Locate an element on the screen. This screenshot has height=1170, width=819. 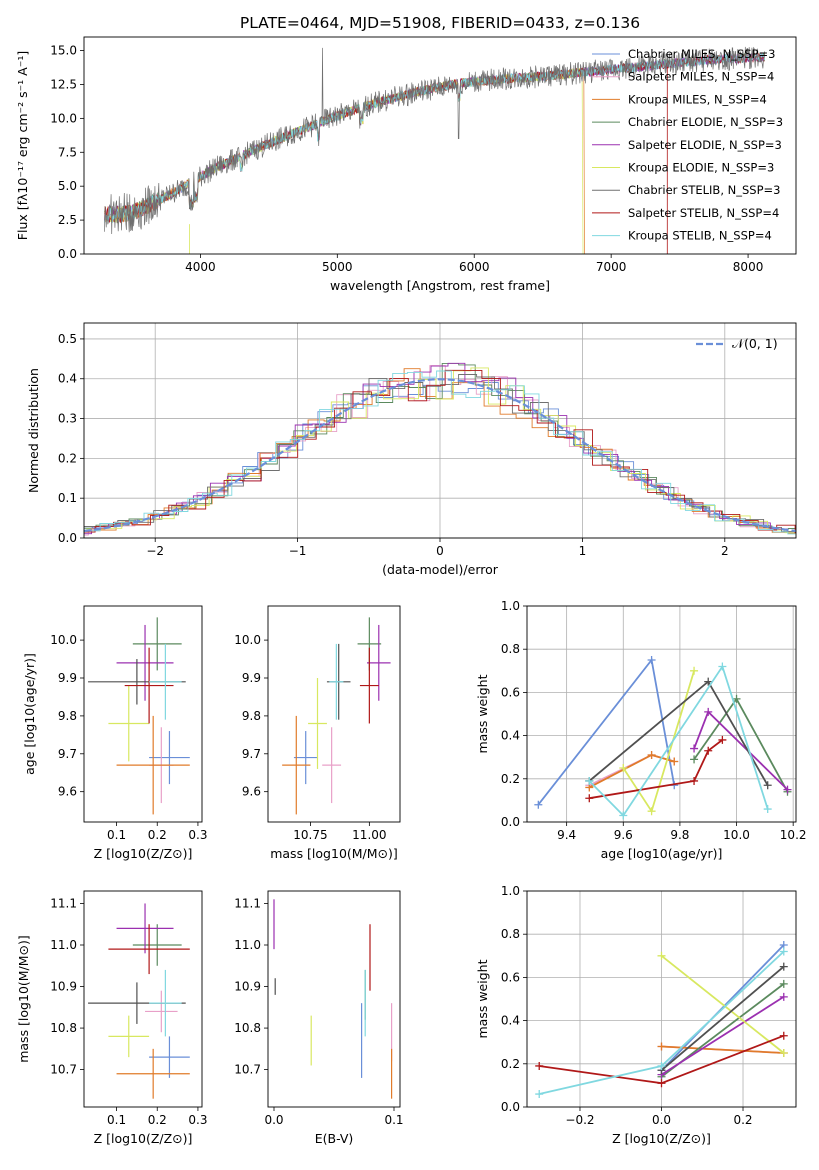
weight-age-line is located at coordinates (606, 731).